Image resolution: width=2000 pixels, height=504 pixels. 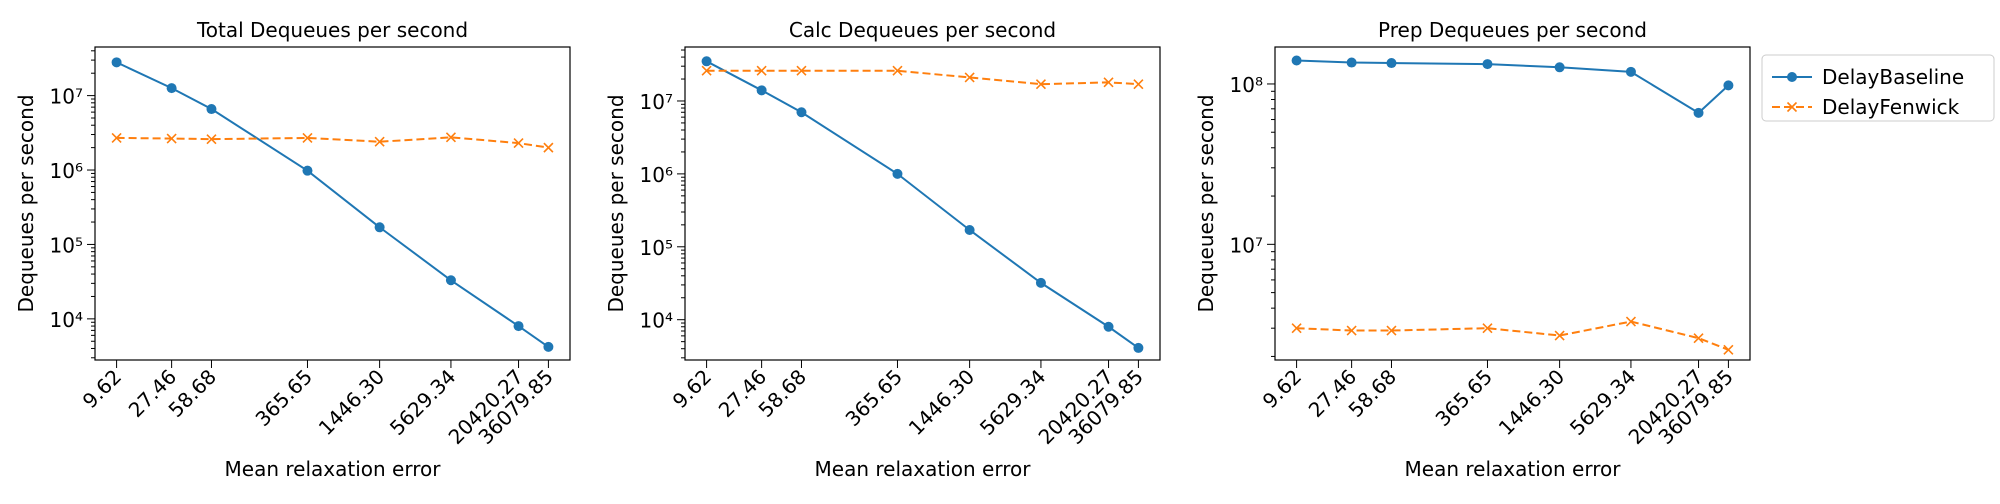 I want to click on legend-marker-delaybaseline, so click(x=1792, y=77).